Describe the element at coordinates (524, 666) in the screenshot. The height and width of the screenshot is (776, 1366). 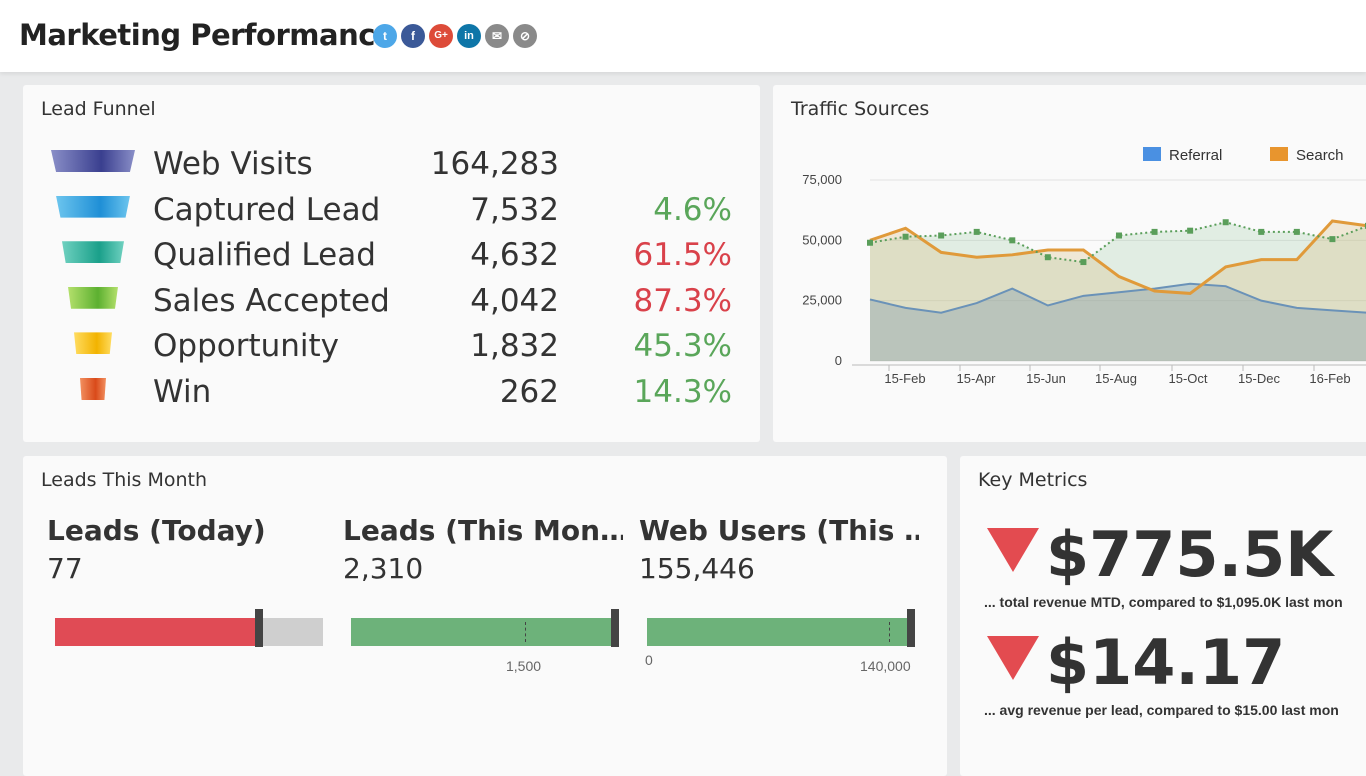
I see `scale-label: 1,500` at that location.